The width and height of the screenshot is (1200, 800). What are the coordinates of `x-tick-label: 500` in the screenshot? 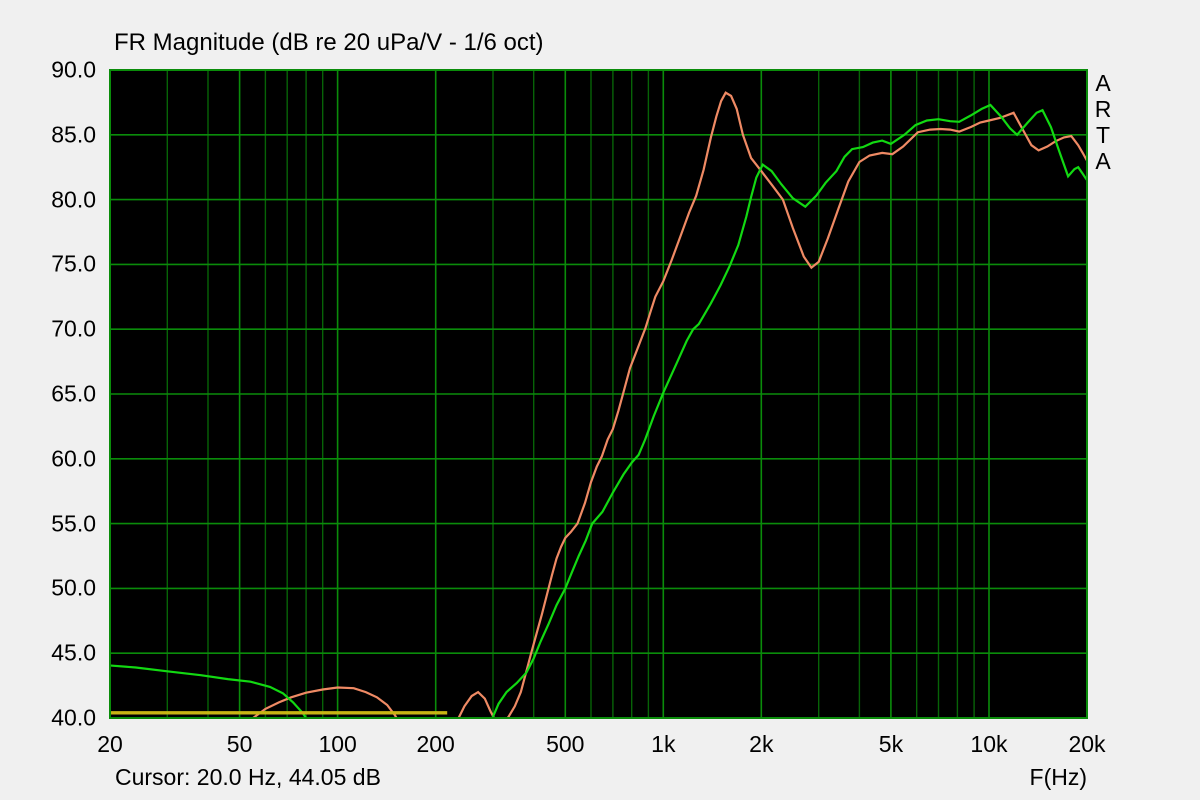 It's located at (565, 744).